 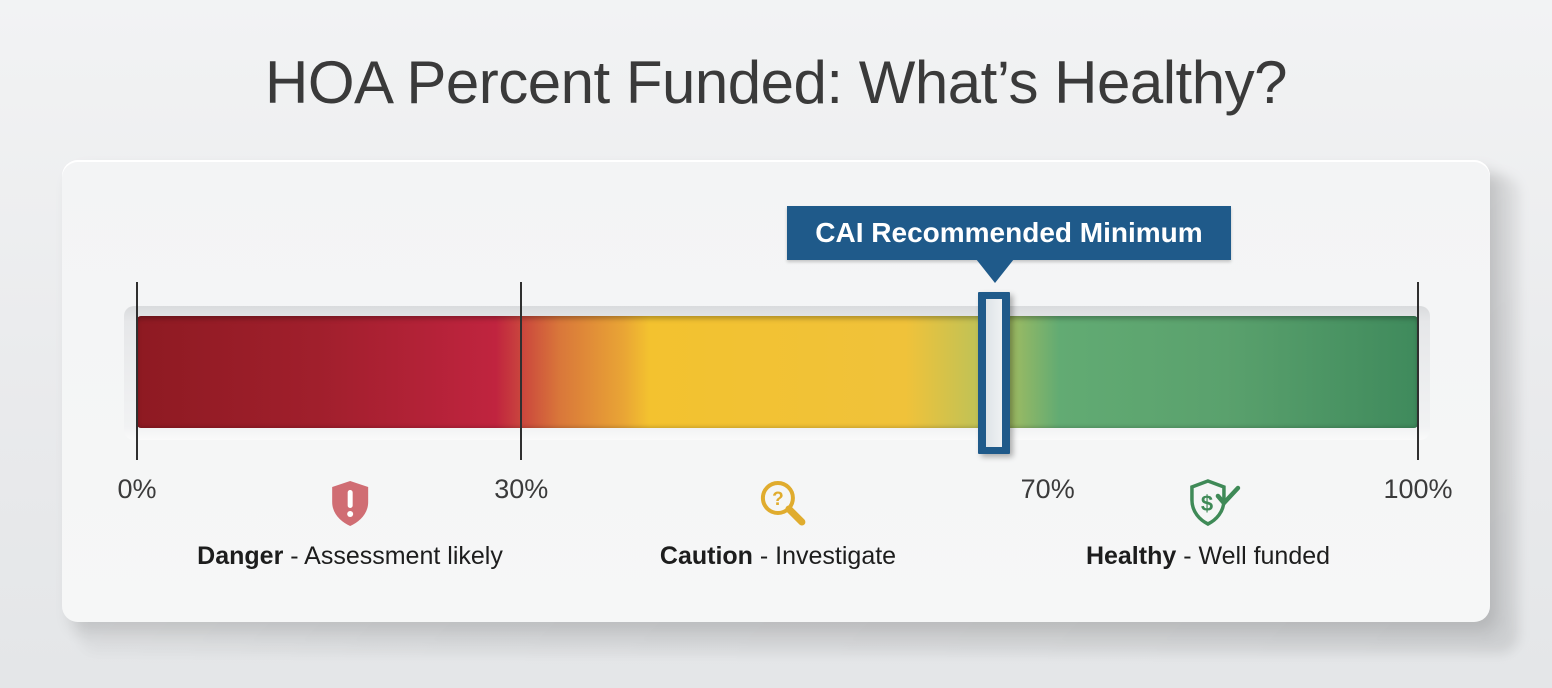 What do you see at coordinates (828, 556) in the screenshot?
I see `zone-description: - Investigate` at bounding box center [828, 556].